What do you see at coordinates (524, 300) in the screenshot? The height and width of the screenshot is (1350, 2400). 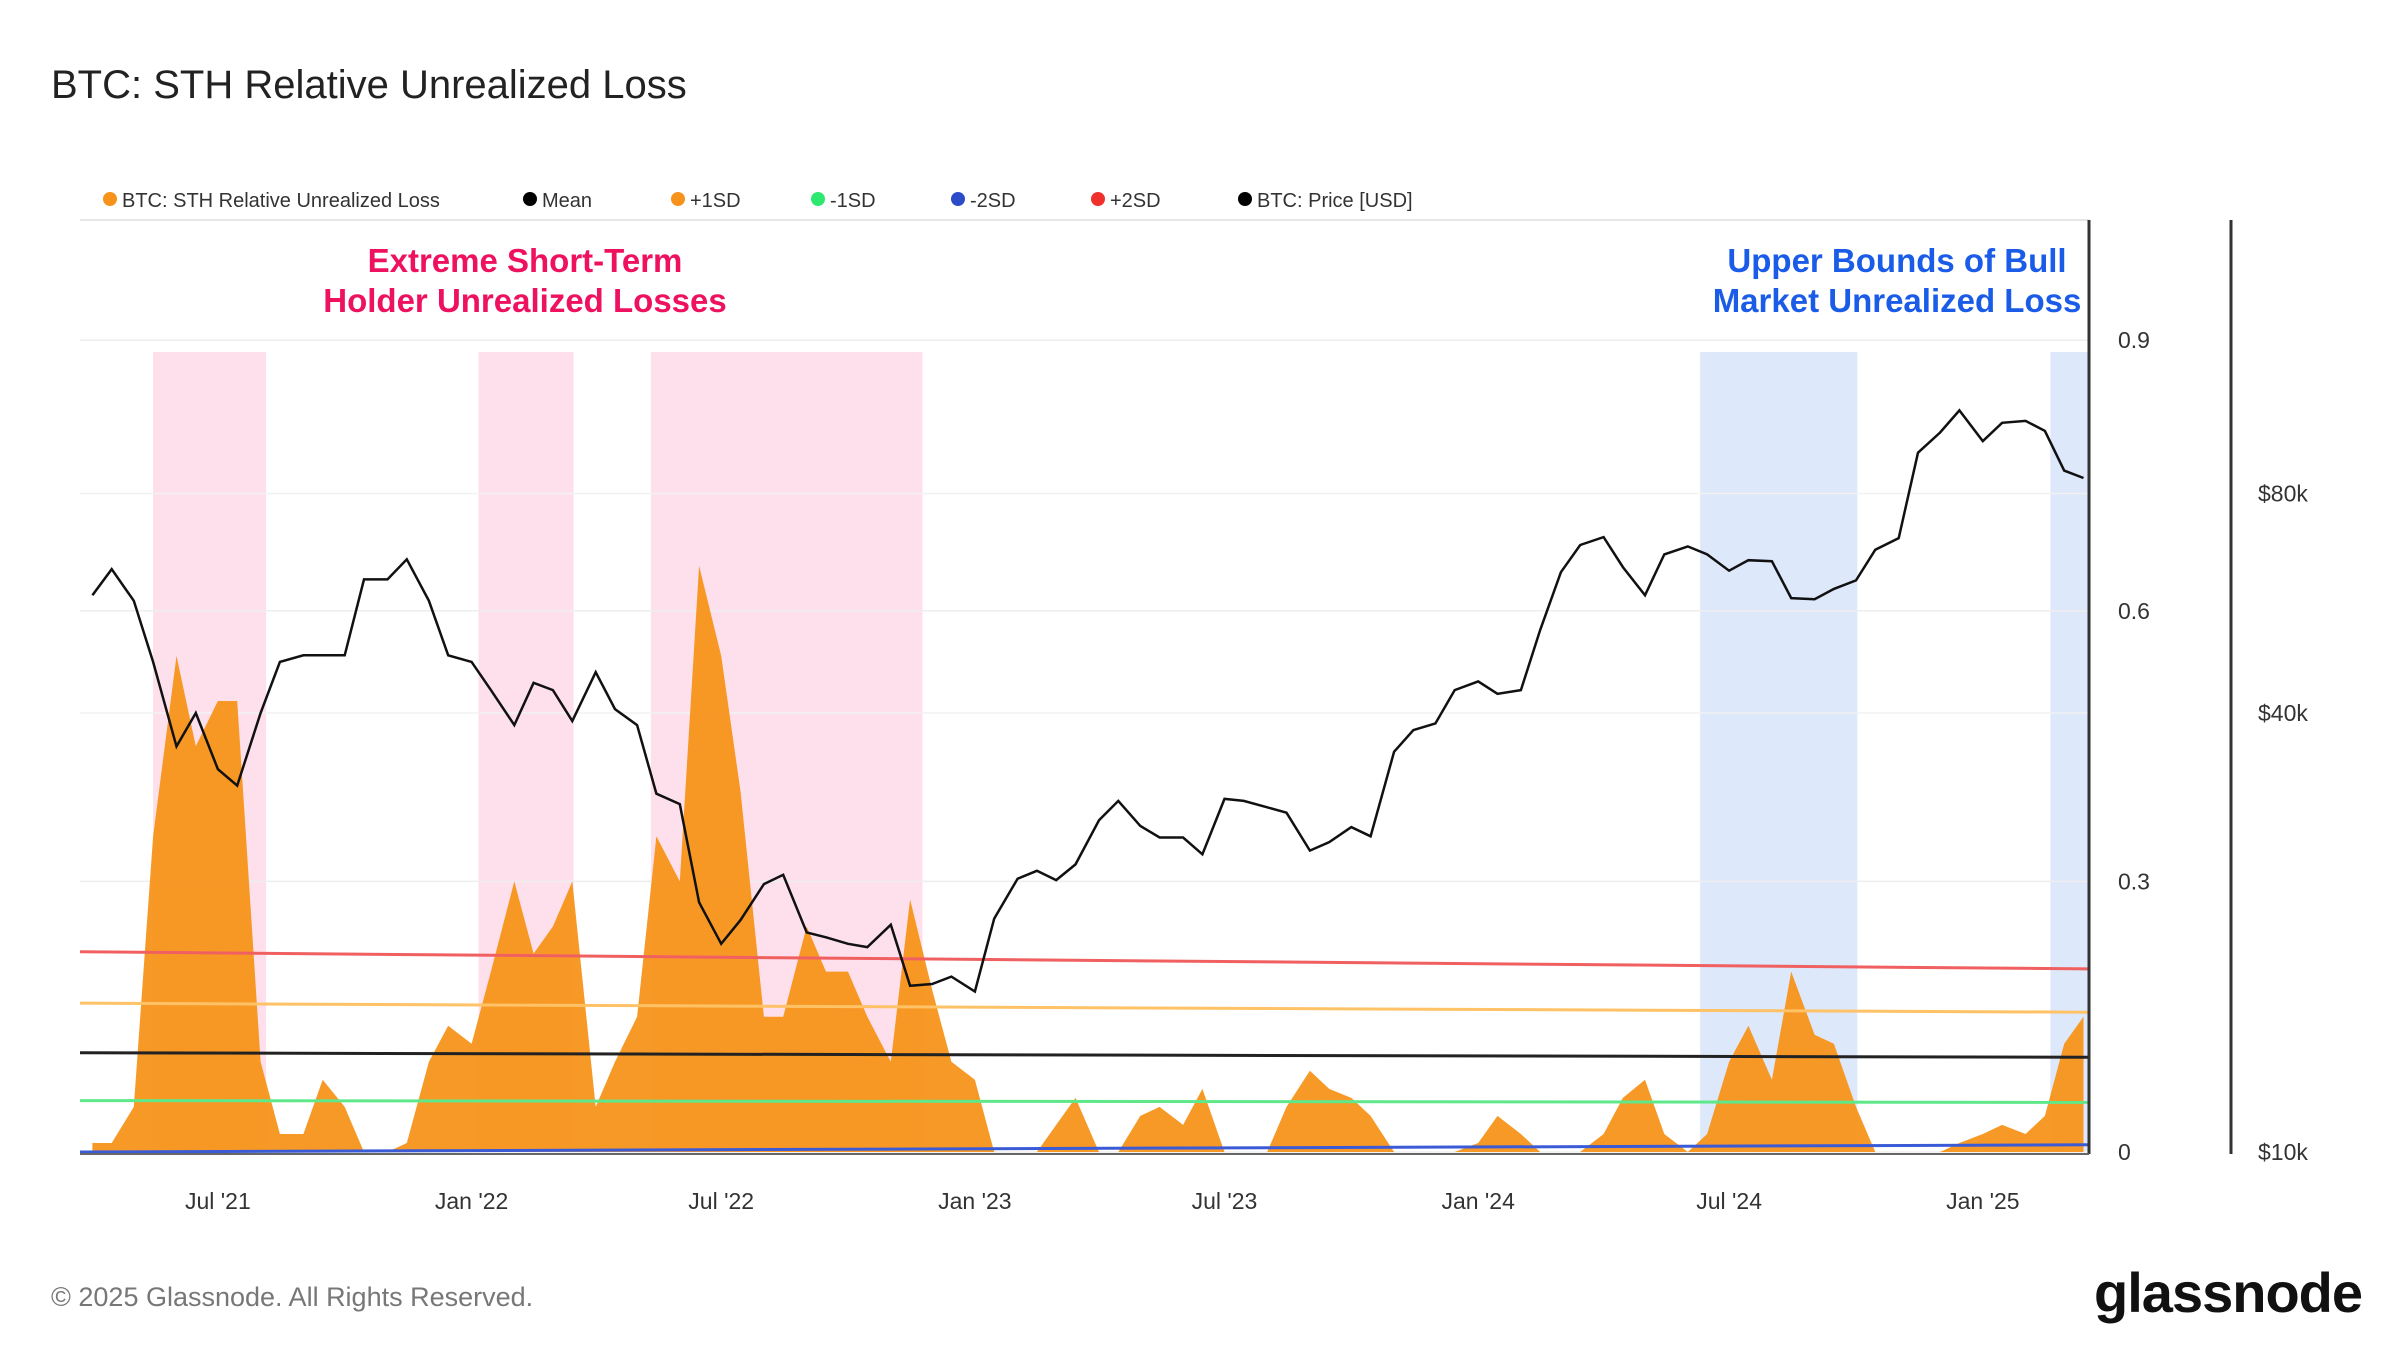 I see `annotation-text: Holder Unrealized Losses` at bounding box center [524, 300].